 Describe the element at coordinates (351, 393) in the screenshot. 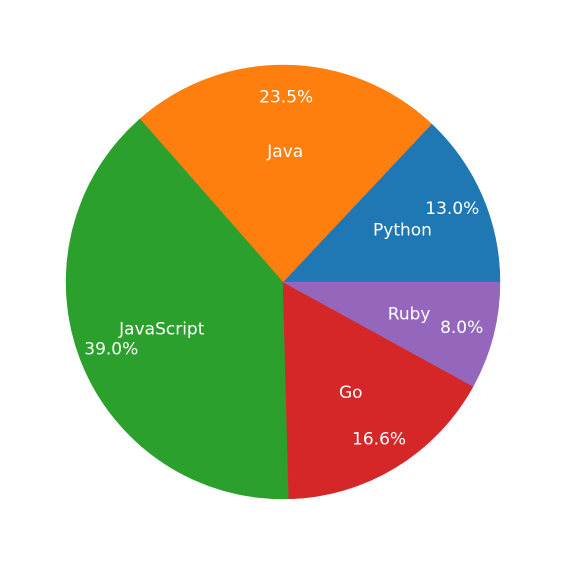

I see `slice-label-go: Go` at that location.